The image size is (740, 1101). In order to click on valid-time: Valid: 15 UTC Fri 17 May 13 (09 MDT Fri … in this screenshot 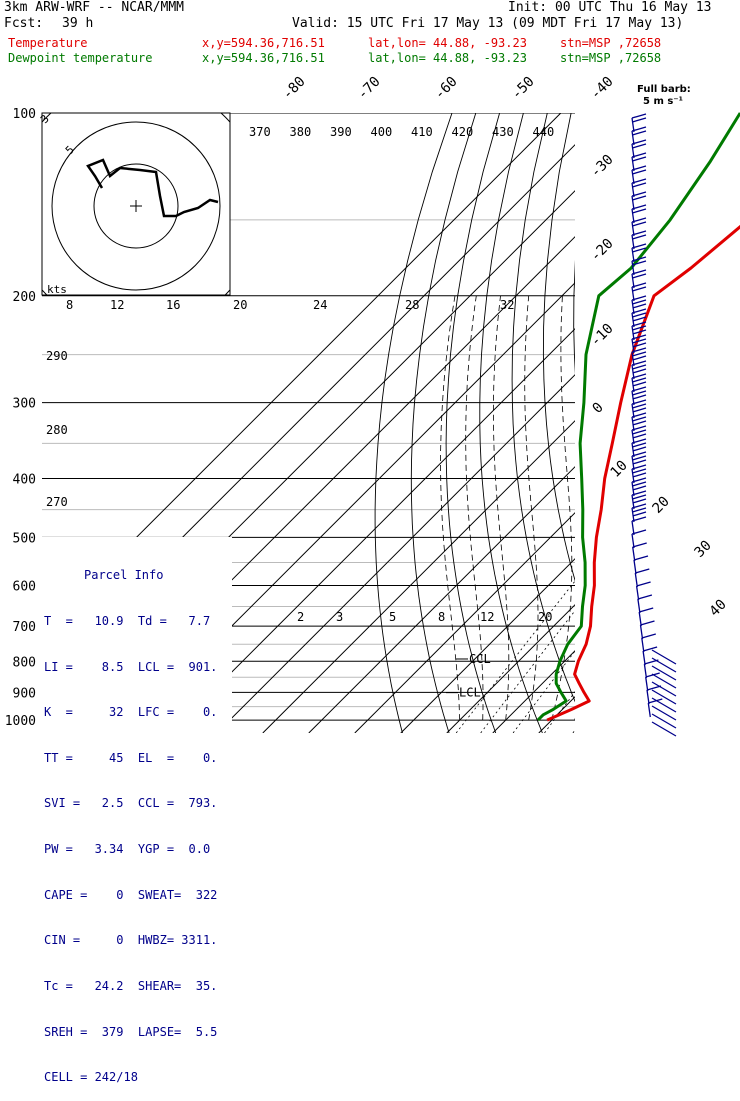, I will do `click(488, 23)`.